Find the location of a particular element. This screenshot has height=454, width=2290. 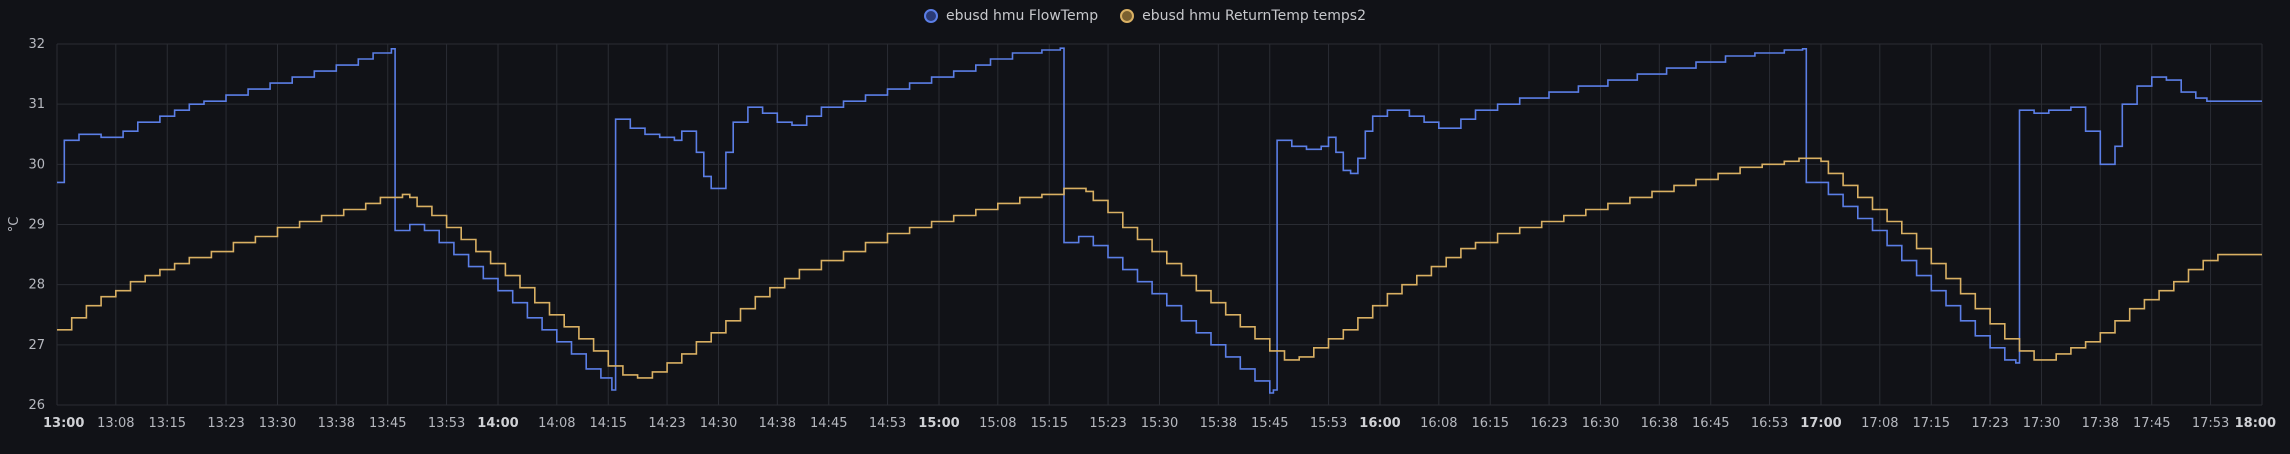

y-tick-label: 31 is located at coordinates (36, 104).